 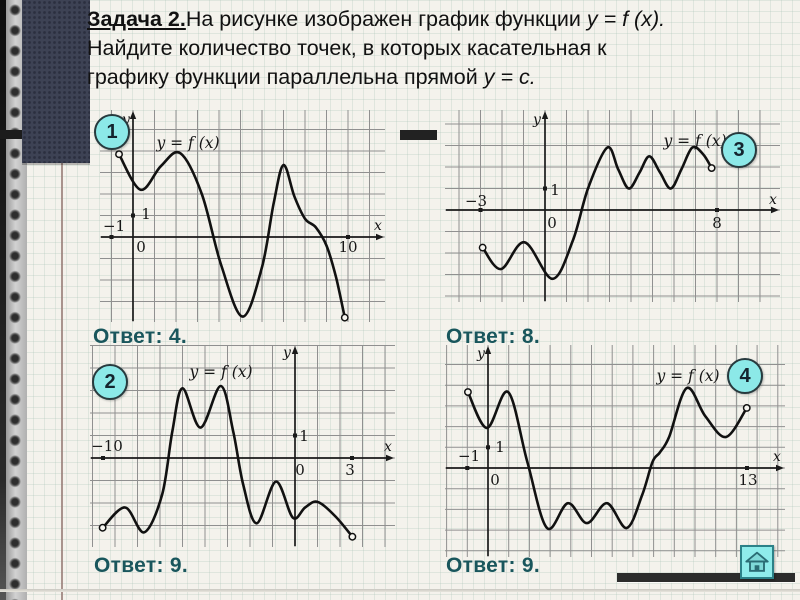 What do you see at coordinates (56, 81) in the screenshot?
I see `corner-accent-rect` at bounding box center [56, 81].